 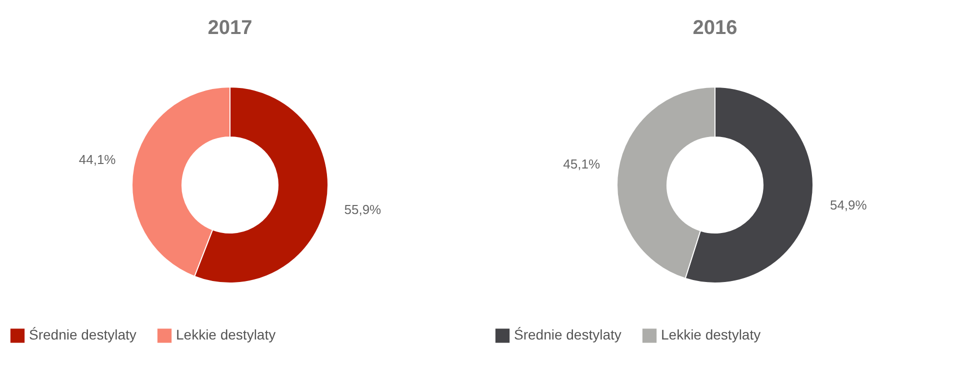 I want to click on chart-title: 2017, so click(x=230, y=28).